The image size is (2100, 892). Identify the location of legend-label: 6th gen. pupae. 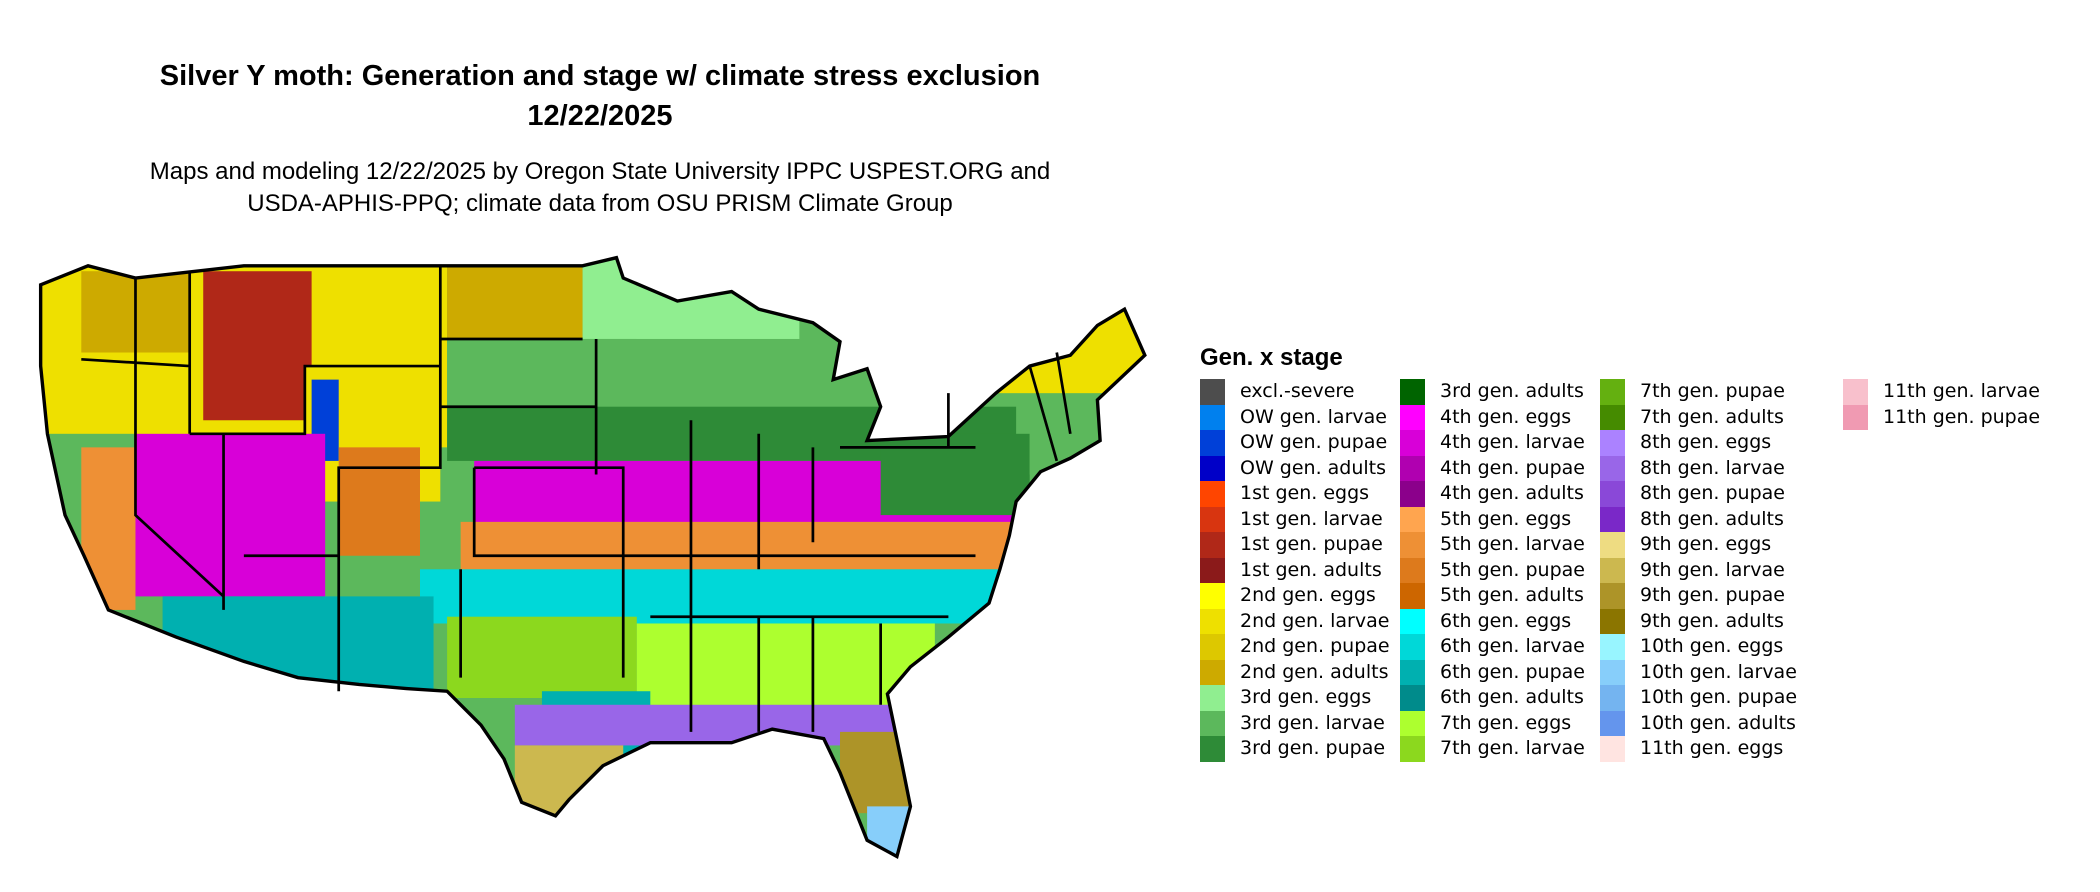
(1512, 671).